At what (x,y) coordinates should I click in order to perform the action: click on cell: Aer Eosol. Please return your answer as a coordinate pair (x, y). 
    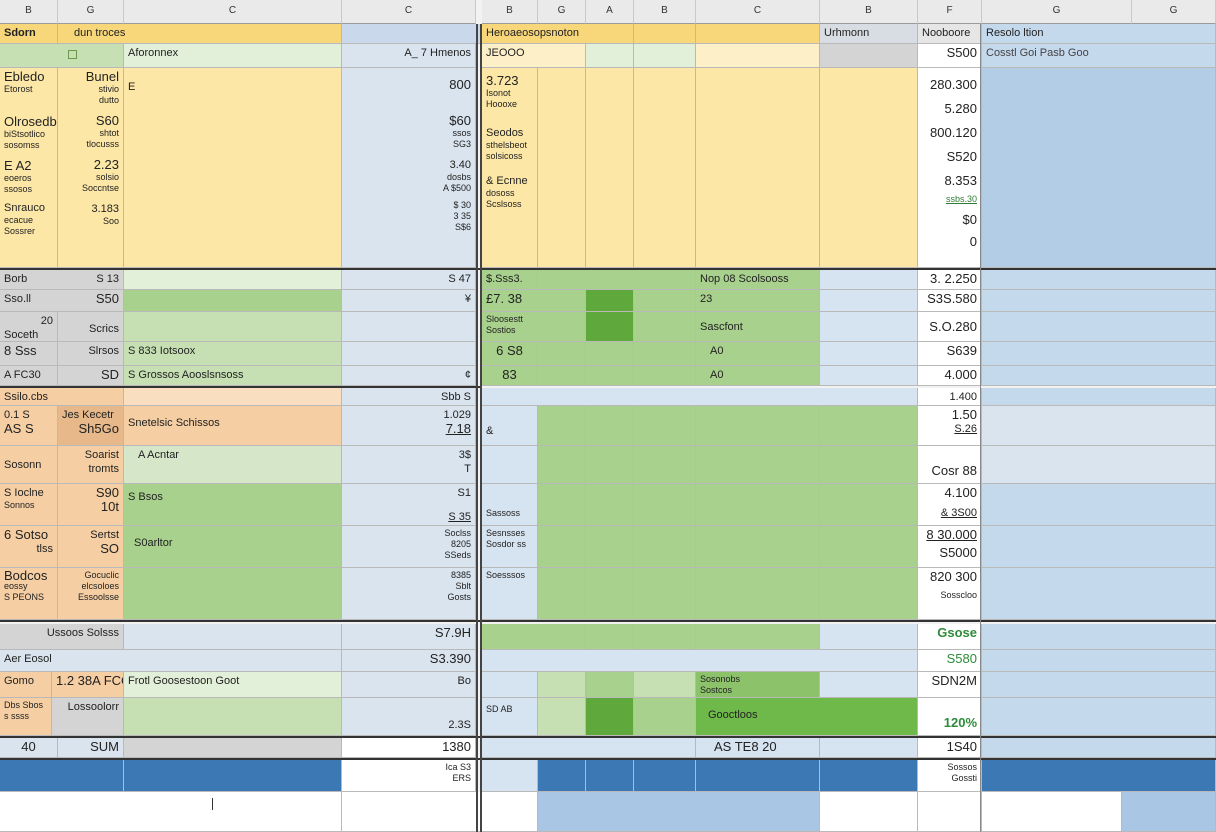
    Looking at the image, I should click on (171, 661).